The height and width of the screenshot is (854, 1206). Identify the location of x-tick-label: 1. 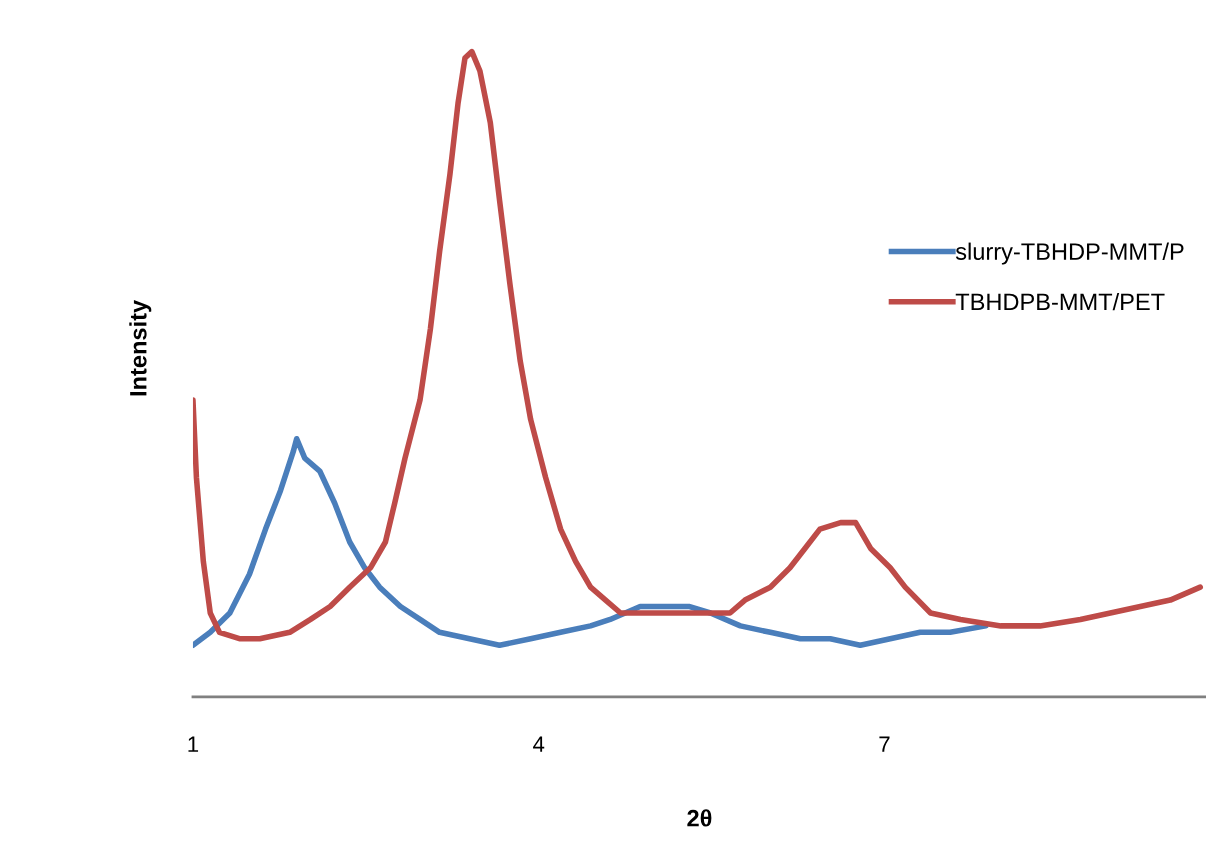
(193, 744).